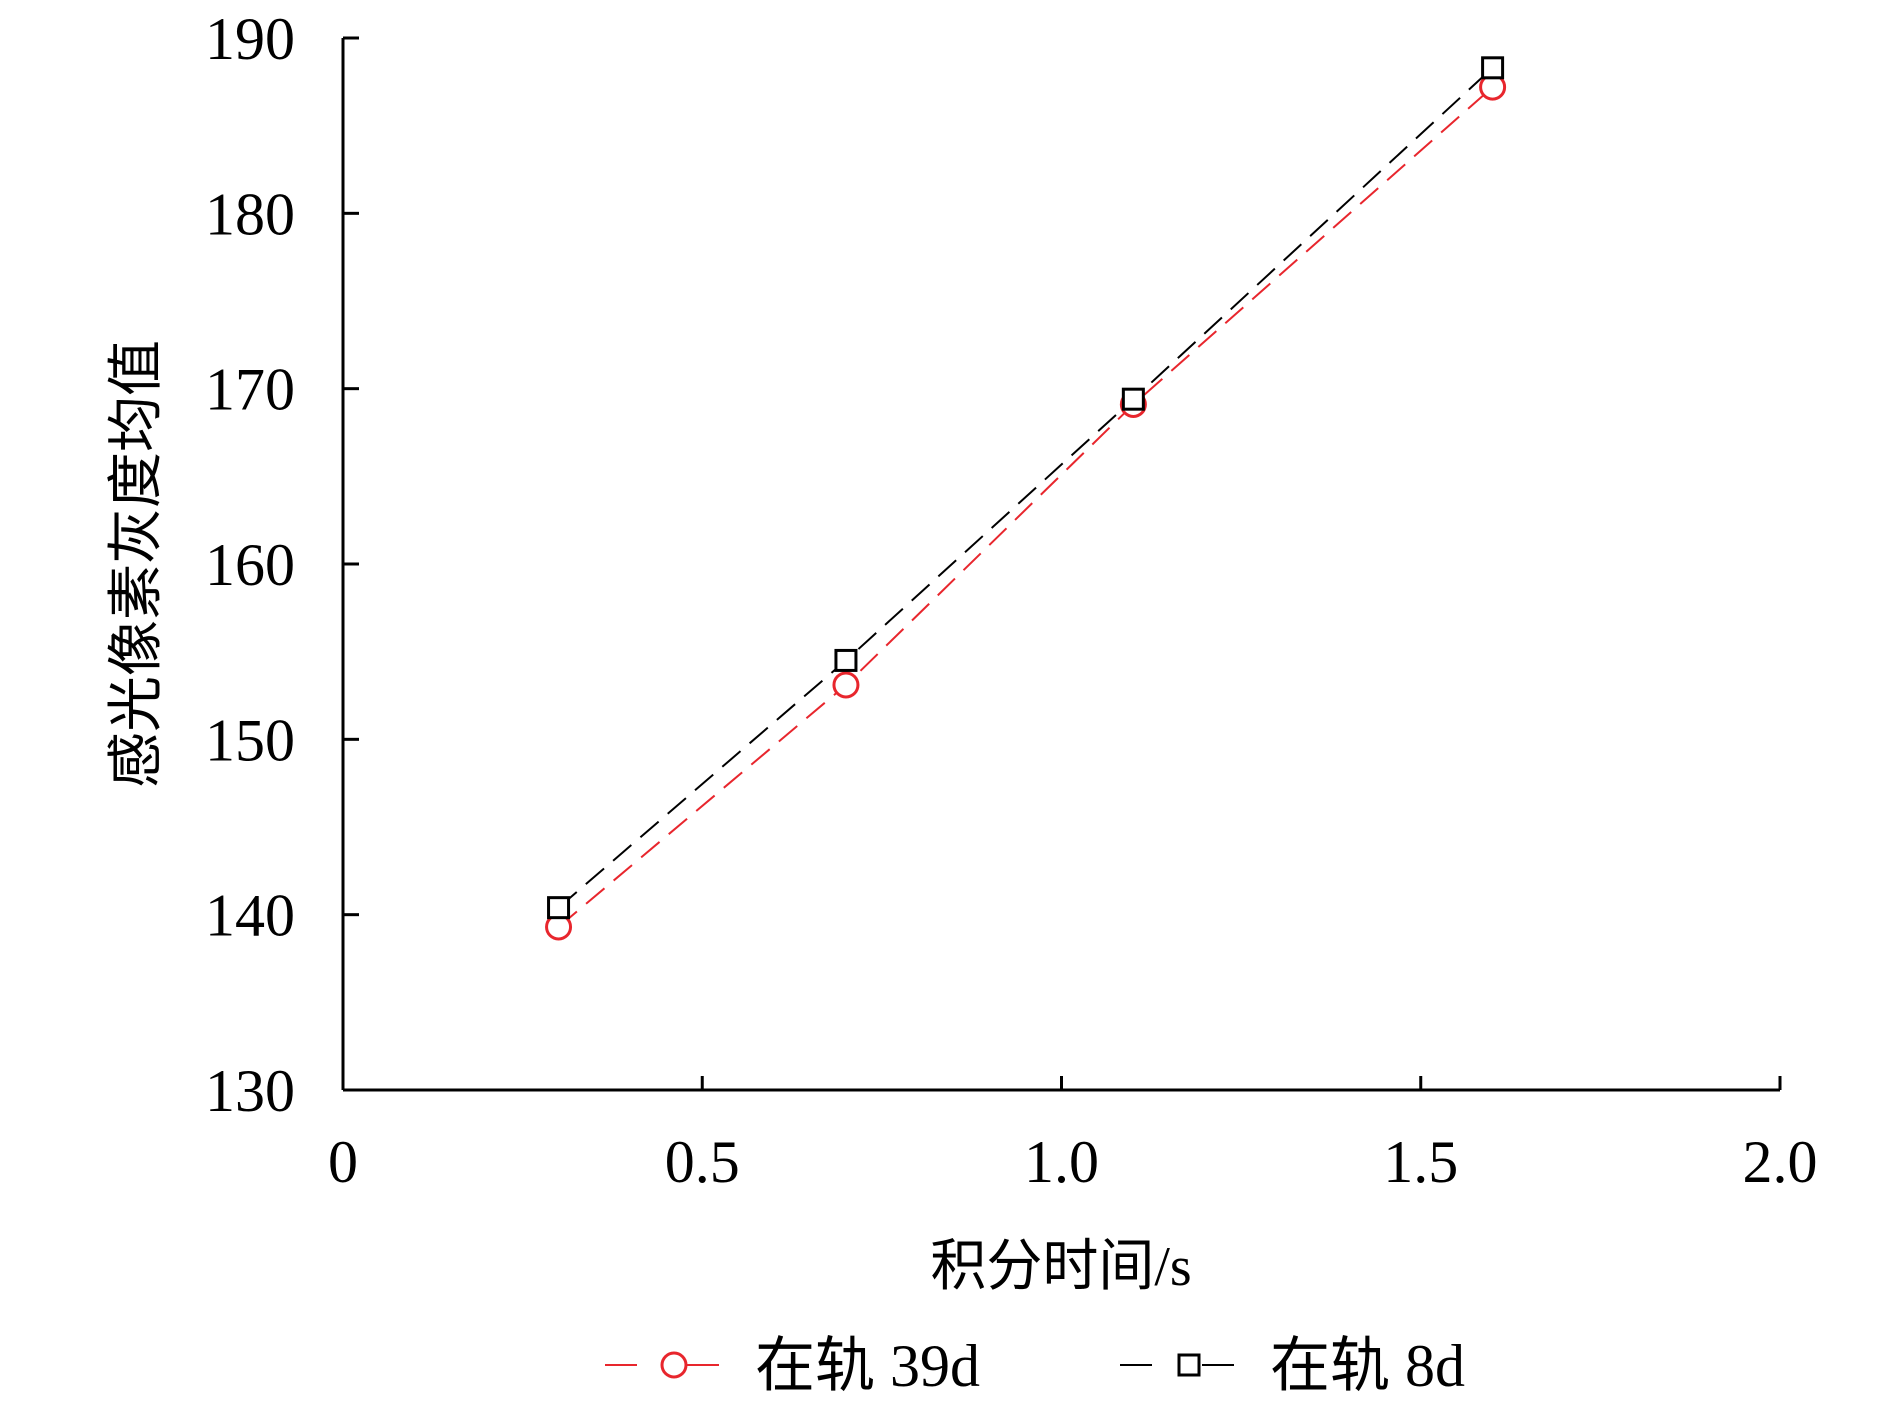 The width and height of the screenshot is (1890, 1406). I want to click on legend-item-0: 在轨 39d, so click(792, 1366).